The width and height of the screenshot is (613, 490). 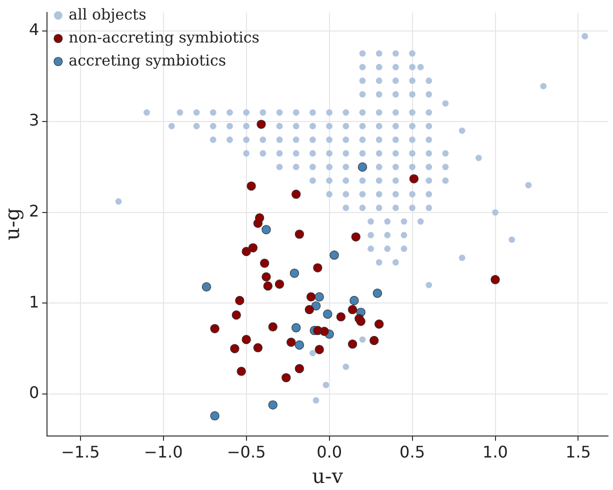 What do you see at coordinates (12, 224) in the screenshot?
I see `y-axis-title: u-g` at bounding box center [12, 224].